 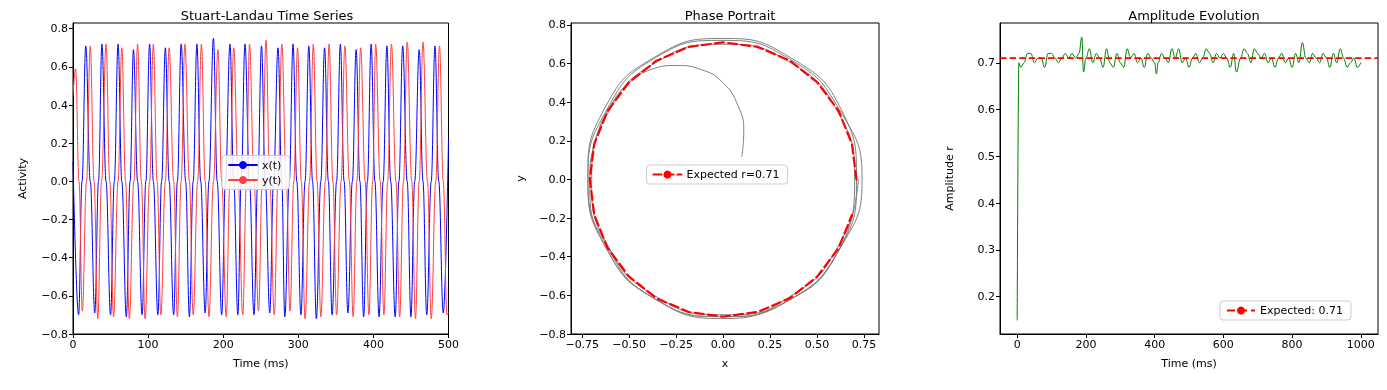 I want to click on legend-label: x(t), so click(x=272, y=165).